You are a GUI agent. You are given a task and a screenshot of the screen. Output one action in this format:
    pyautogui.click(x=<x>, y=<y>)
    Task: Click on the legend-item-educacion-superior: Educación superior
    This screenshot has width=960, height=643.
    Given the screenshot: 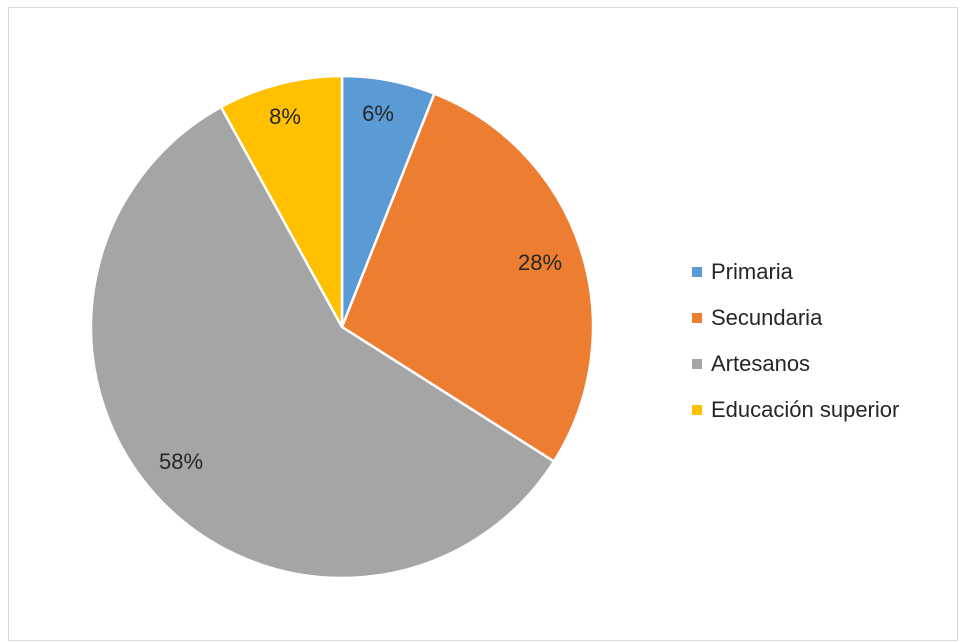 What is the action you would take?
    pyautogui.click(x=795, y=410)
    